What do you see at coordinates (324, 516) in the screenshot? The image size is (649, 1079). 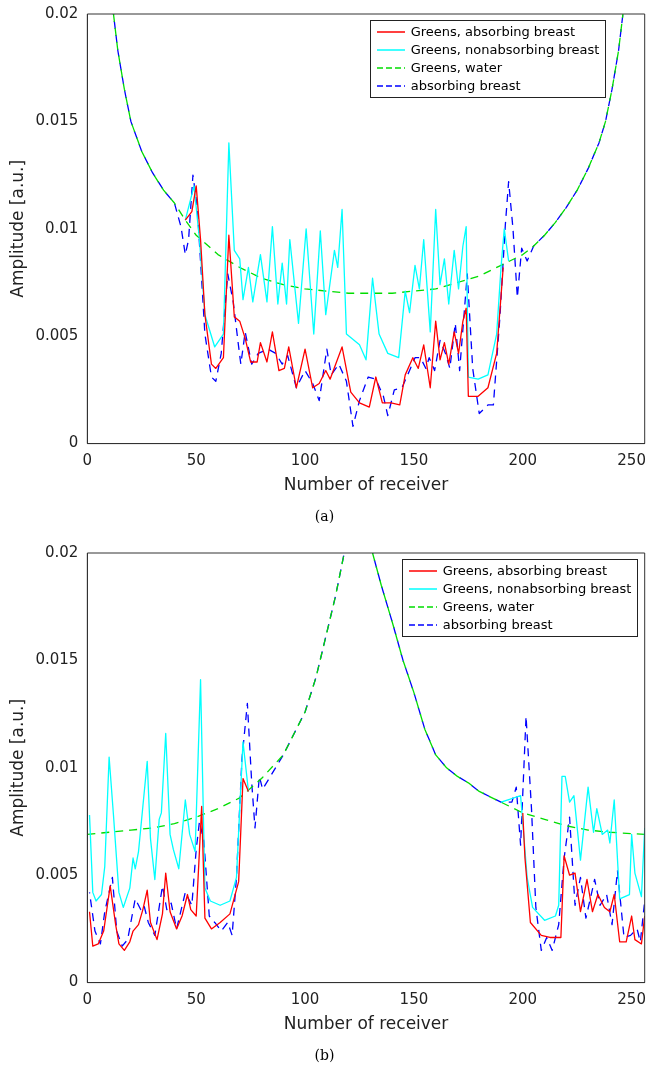 I see `text: (a)` at bounding box center [324, 516].